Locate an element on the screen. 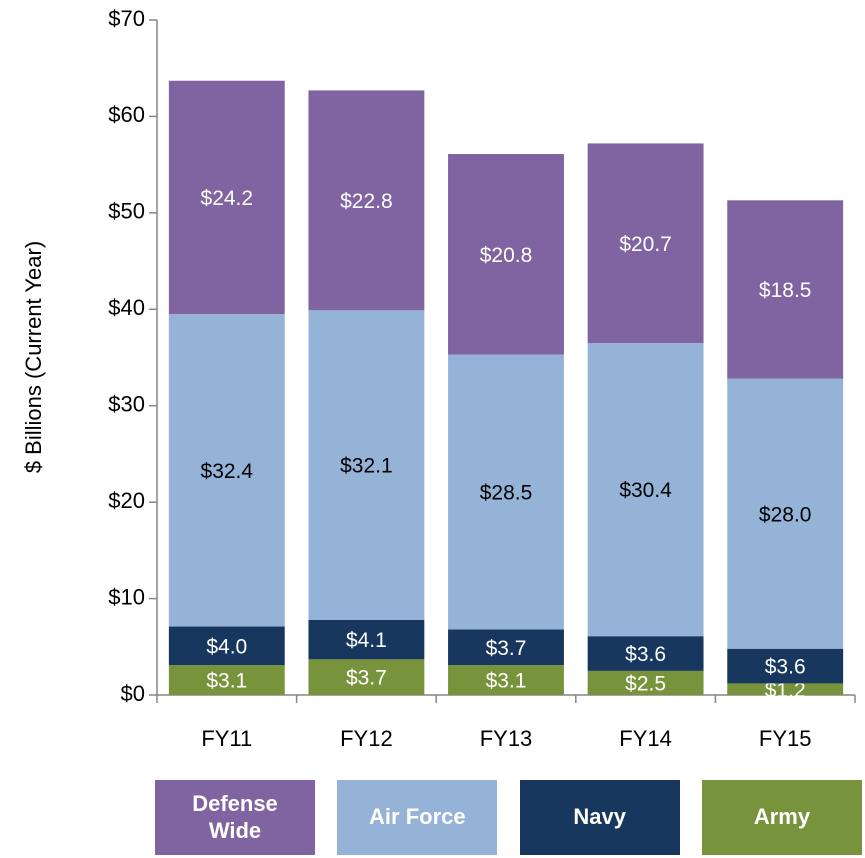 Image resolution: width=865 pixels, height=858 pixels. data-label: $28.5 is located at coordinates (506, 493).